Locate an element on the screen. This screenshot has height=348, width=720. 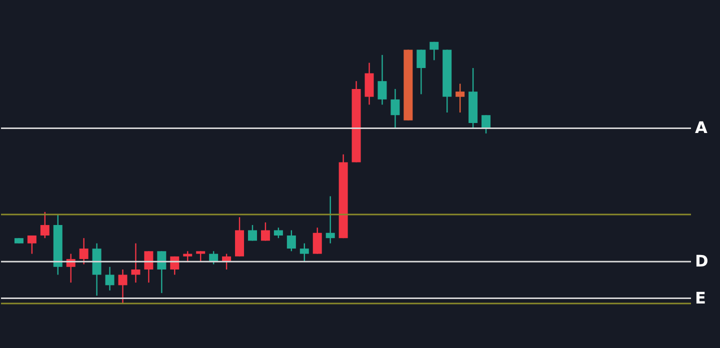
ref-line-label: A is located at coordinates (701, 128).